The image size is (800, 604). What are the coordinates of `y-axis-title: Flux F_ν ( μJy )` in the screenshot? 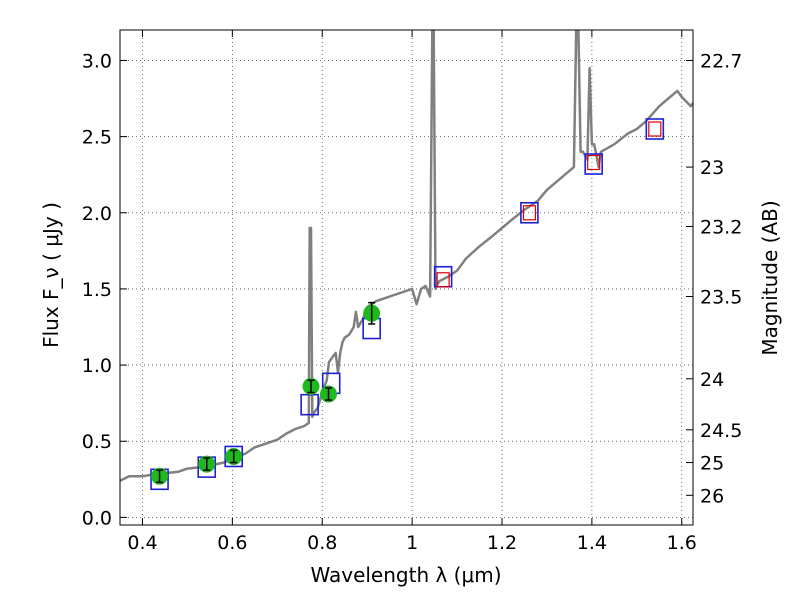 It's located at (51, 275).